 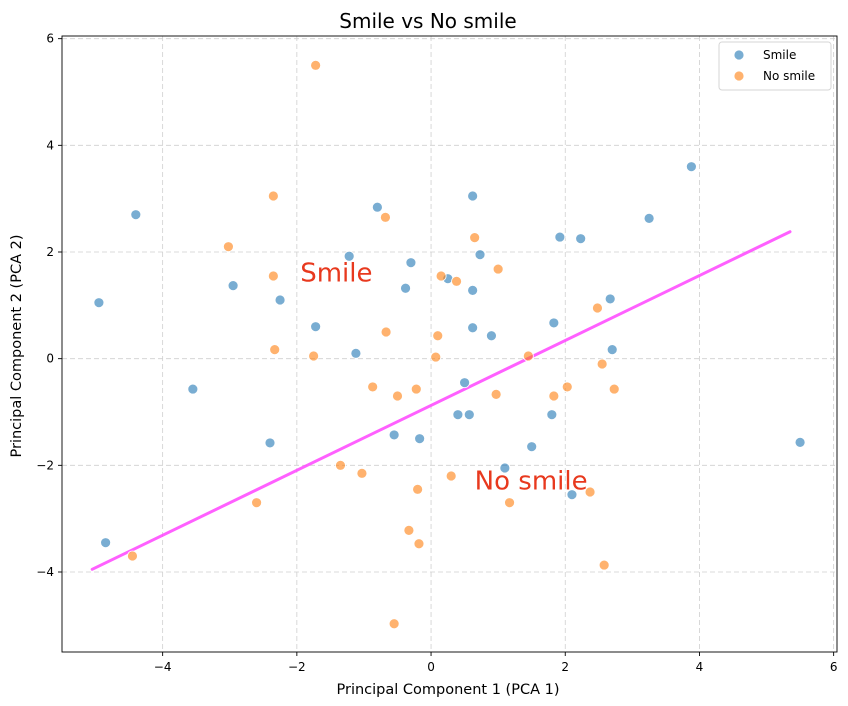 What do you see at coordinates (297, 667) in the screenshot?
I see `x-tick-label: −2` at bounding box center [297, 667].